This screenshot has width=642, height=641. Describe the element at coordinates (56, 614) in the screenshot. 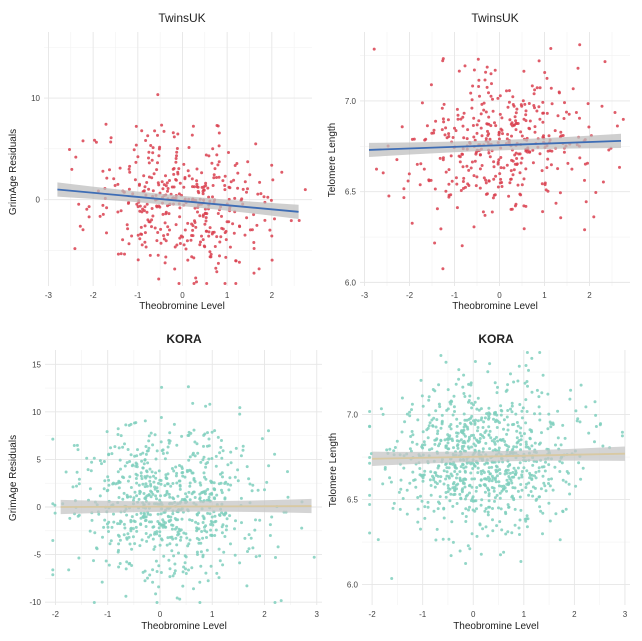

I see `x-tick-label: -2` at that location.